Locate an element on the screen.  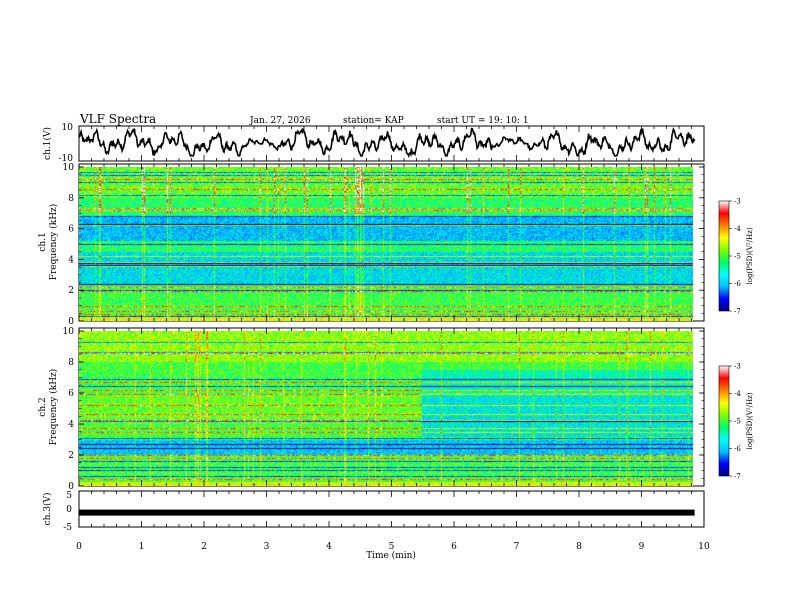
start-time-label: start UT = 19: 10: 1 is located at coordinates (483, 121).